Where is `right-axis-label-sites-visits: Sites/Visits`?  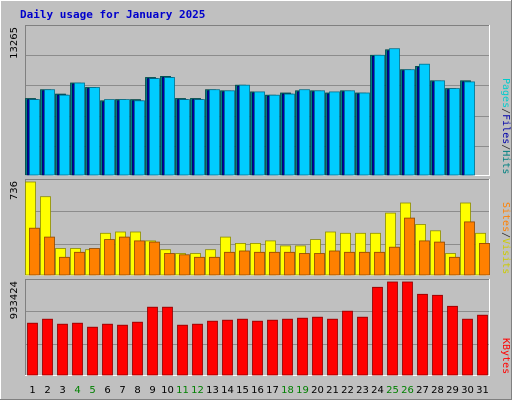
right-axis-label-sites-visits: Sites/Visits is located at coordinates (505, 238).